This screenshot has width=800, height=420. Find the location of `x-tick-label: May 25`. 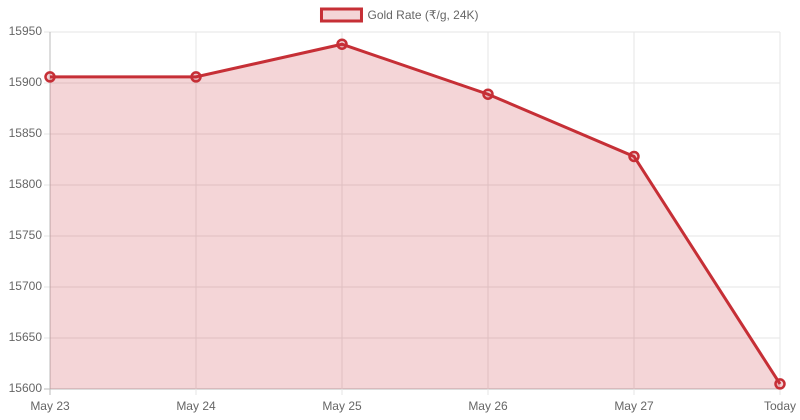

x-tick-label: May 25 is located at coordinates (342, 406).